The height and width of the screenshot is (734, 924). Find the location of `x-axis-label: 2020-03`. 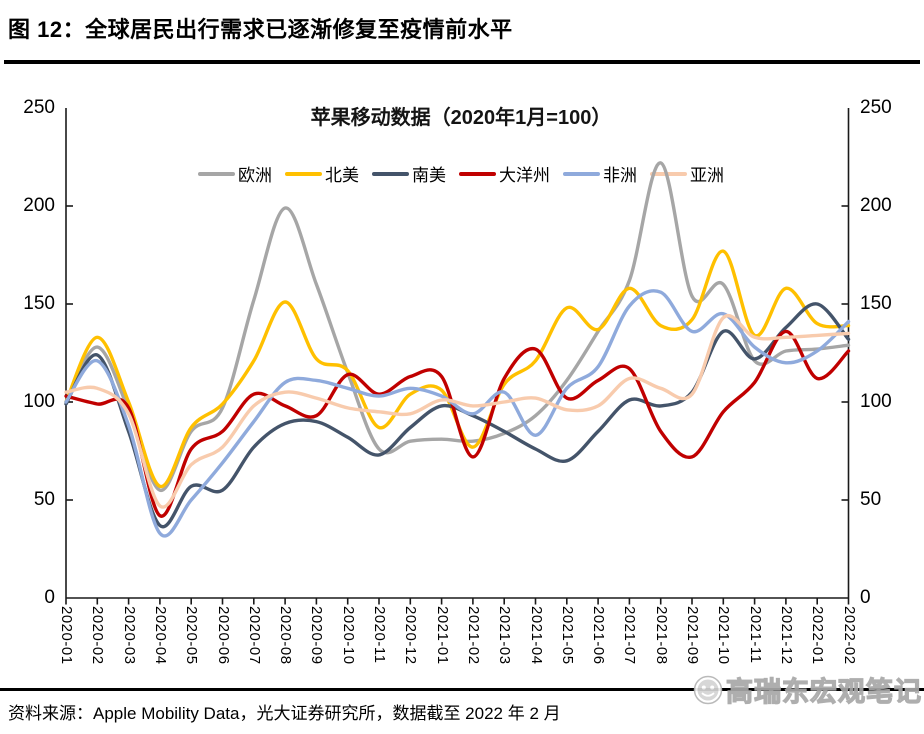

x-axis-label: 2020-03 is located at coordinates (129, 635).